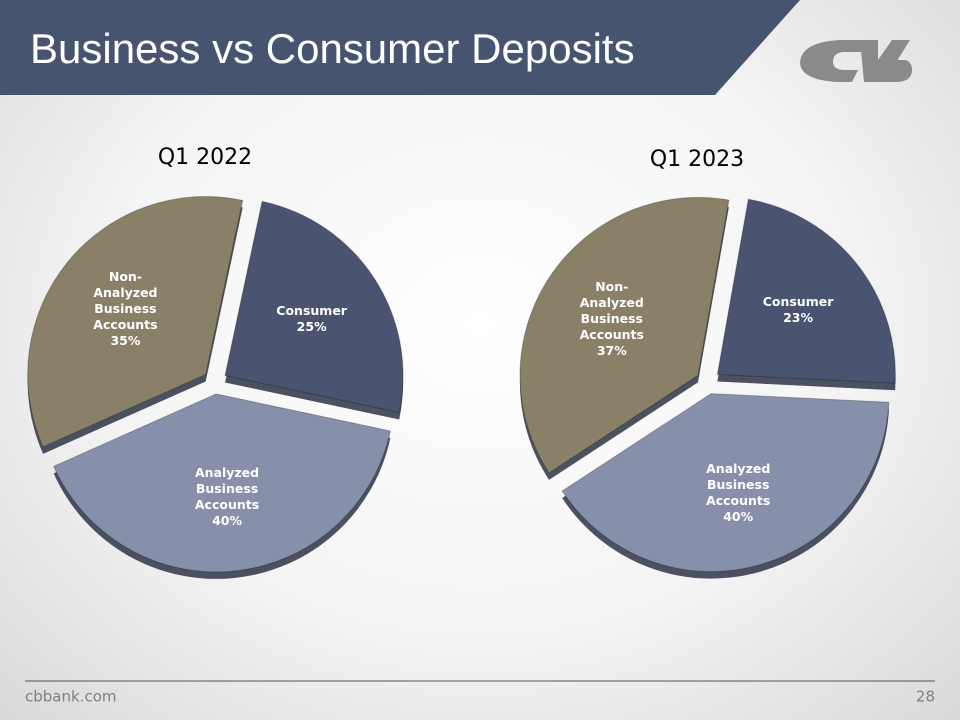  I want to click on page-number: 28, so click(925, 697).